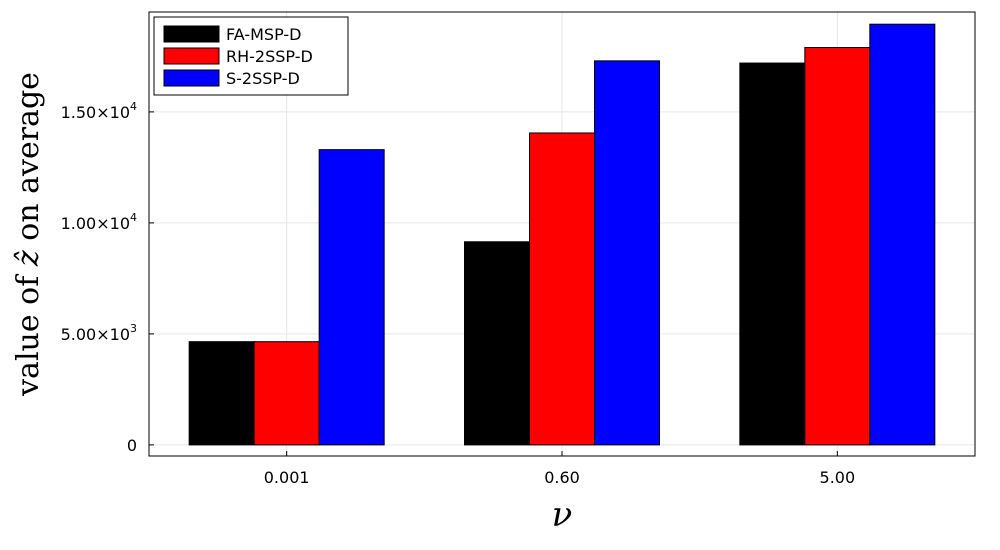 This screenshot has height=550, width=1000. Describe the element at coordinates (263, 78) in the screenshot. I see `legend-label: S-2SSP-D` at that location.